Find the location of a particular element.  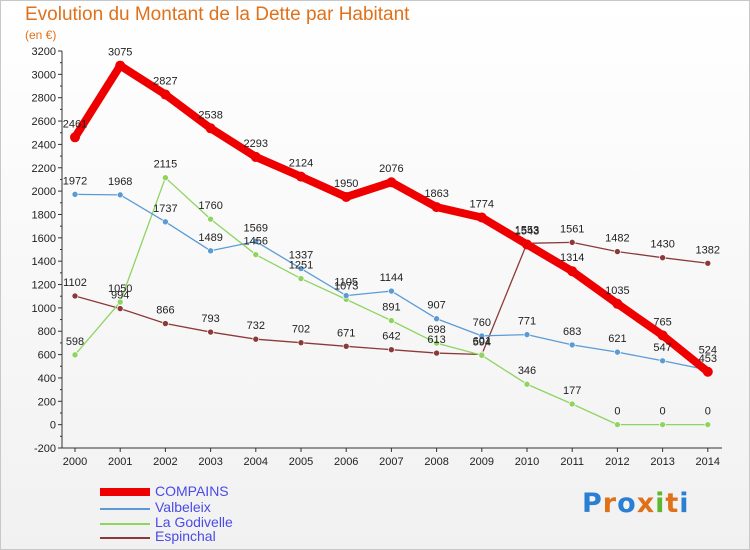

y-tick-label: 2000 is located at coordinates (44, 192).